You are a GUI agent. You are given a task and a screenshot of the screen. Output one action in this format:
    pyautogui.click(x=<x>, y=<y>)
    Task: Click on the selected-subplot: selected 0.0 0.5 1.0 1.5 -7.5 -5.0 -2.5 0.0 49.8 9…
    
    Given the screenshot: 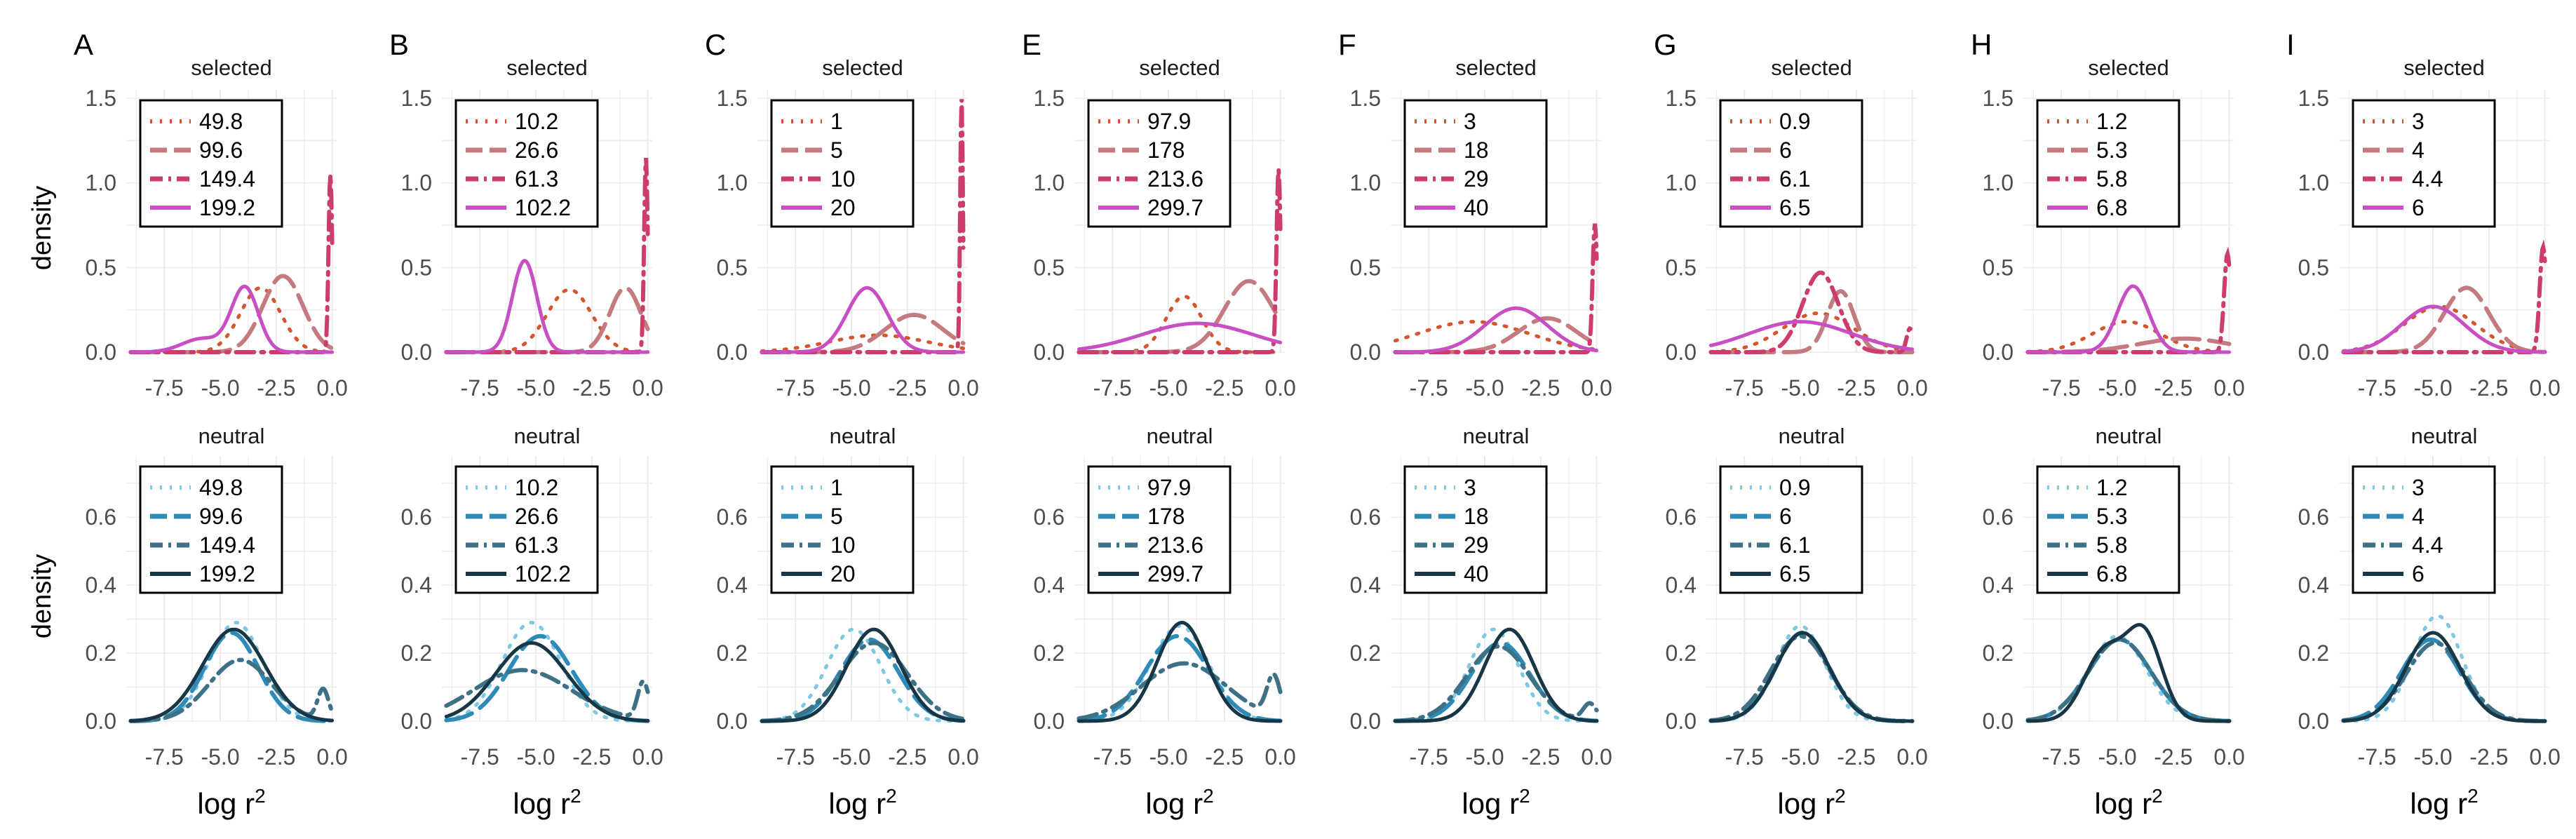 What is the action you would take?
    pyautogui.click(x=217, y=228)
    